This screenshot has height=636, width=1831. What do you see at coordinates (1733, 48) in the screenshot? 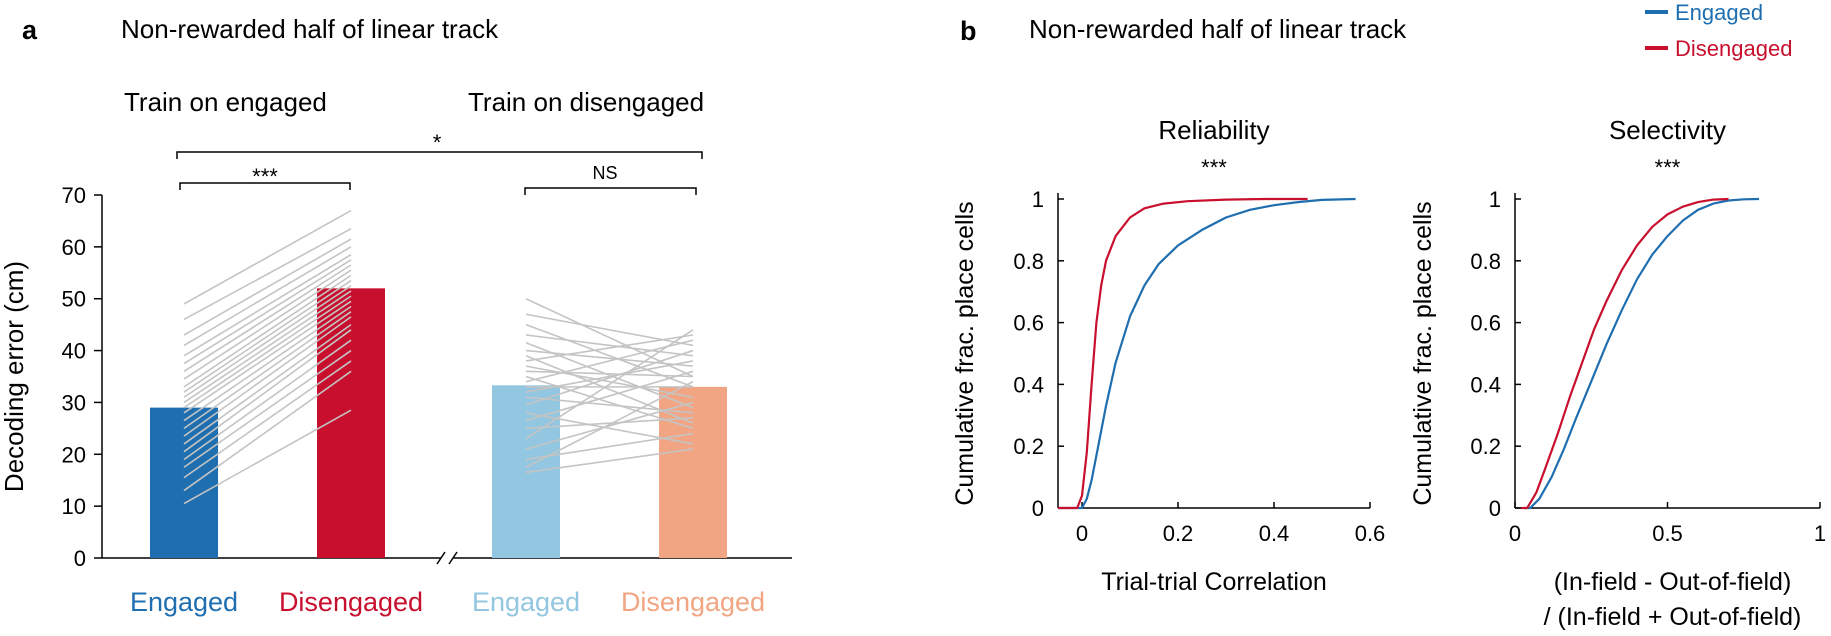
I see `legend-label-disengaged: Disengaged` at bounding box center [1733, 48].